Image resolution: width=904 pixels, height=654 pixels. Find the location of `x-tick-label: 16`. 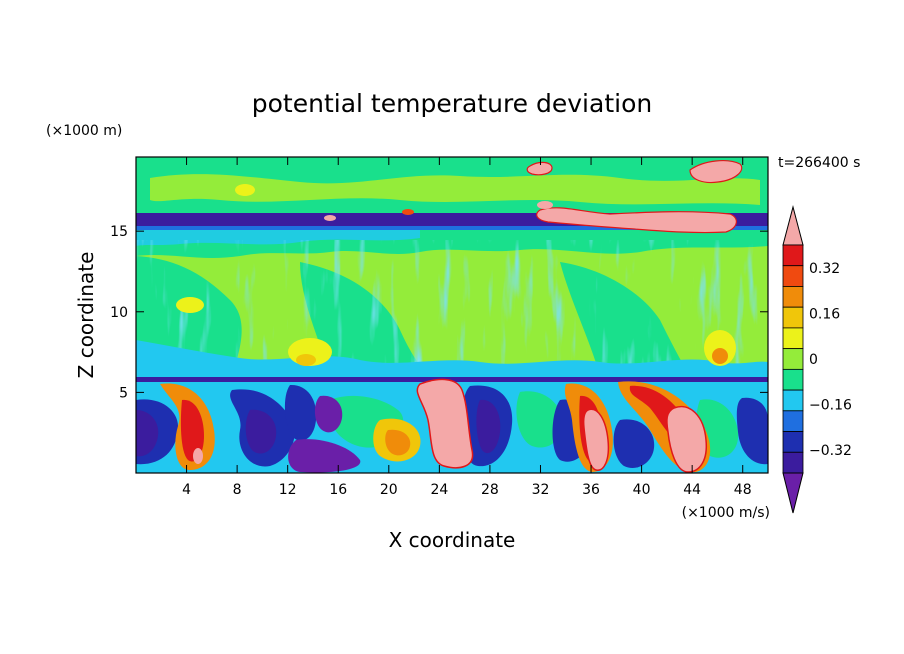

x-tick-label: 16 is located at coordinates (338, 490).